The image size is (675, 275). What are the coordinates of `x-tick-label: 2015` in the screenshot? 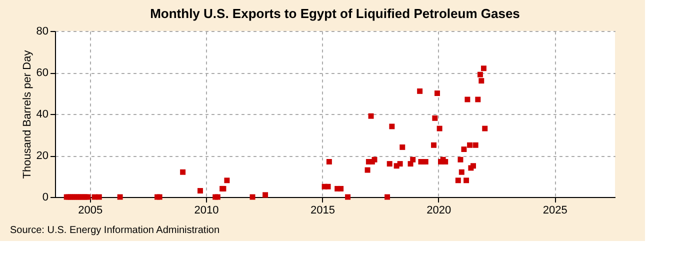 It's located at (322, 210).